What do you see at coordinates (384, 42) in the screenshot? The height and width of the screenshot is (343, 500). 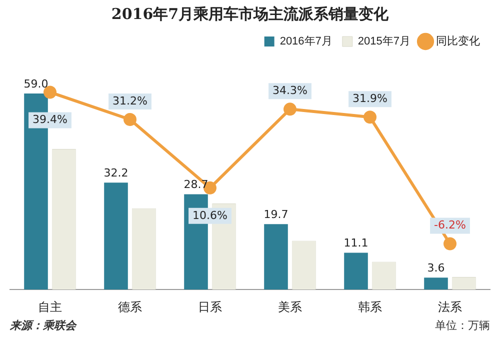 I see `legend-label: 2015年7月` at bounding box center [384, 42].